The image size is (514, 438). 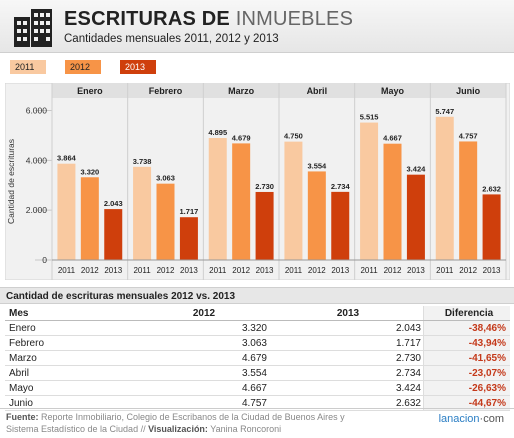 What do you see at coordinates (466, 388) in the screenshot?
I see `cell-diferencia: -26,63%` at bounding box center [466, 388].